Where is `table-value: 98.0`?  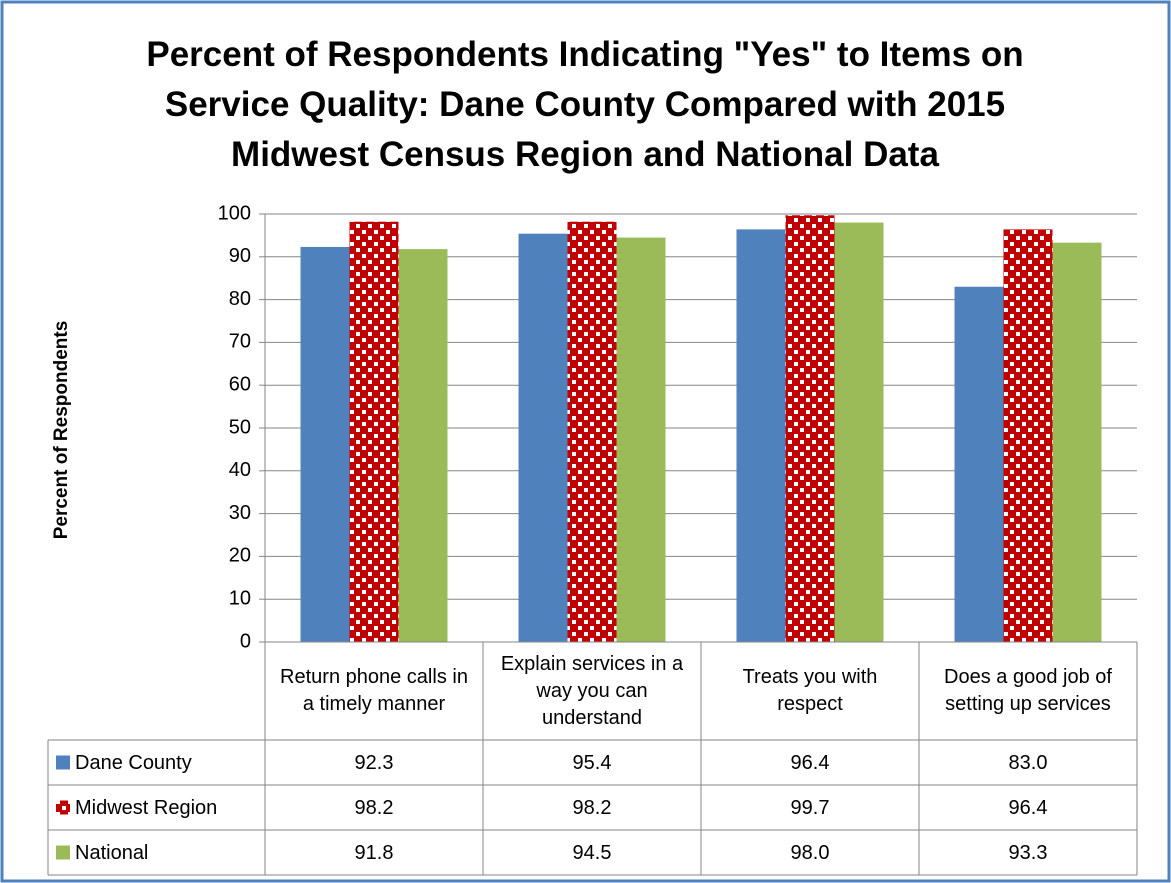 table-value: 98.0 is located at coordinates (810, 853).